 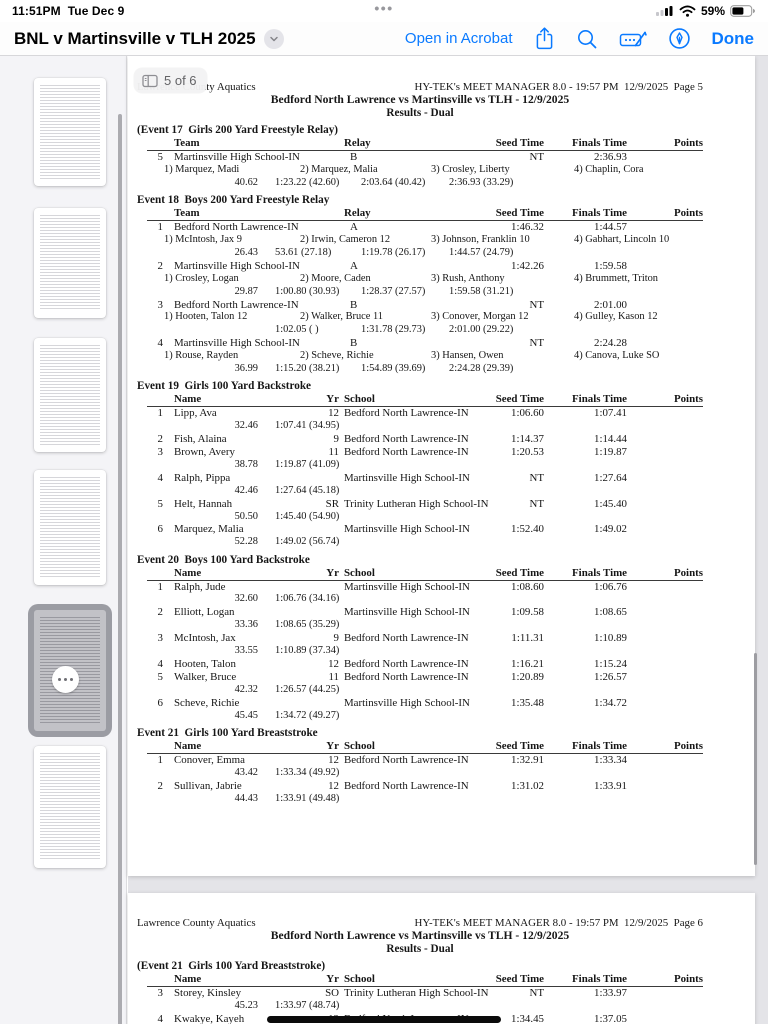 What do you see at coordinates (610, 759) in the screenshot?
I see `finals-time-cell: 1:33.34` at bounding box center [610, 759].